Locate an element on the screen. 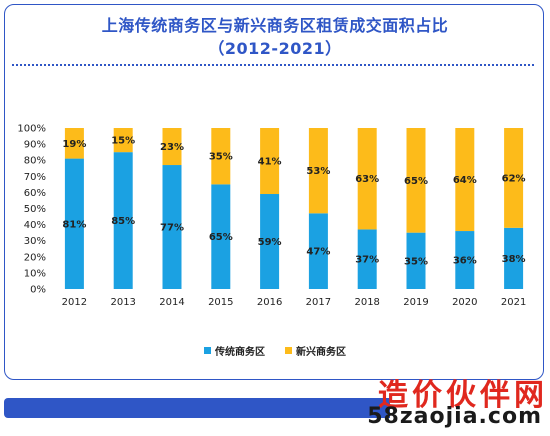 The width and height of the screenshot is (550, 436). x-tick-label: 2018 is located at coordinates (366, 302).